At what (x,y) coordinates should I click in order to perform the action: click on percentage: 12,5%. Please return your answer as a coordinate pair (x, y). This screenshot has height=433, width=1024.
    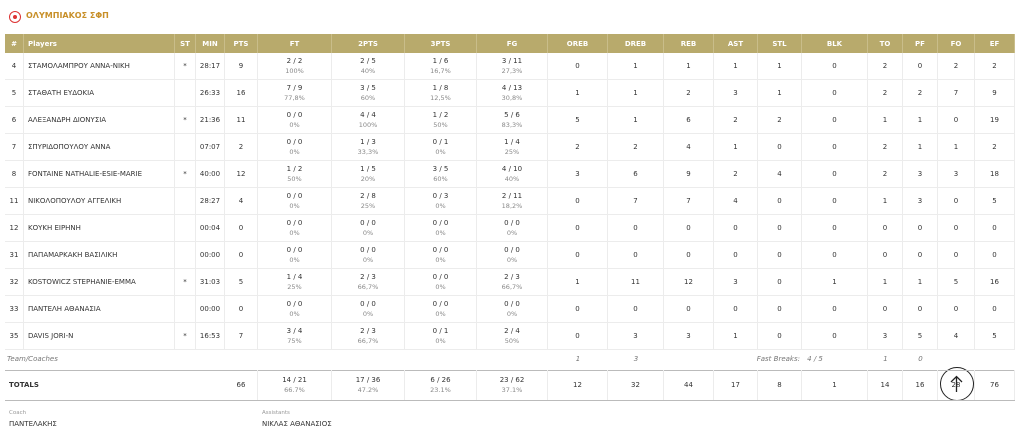
    Looking at the image, I should click on (440, 98).